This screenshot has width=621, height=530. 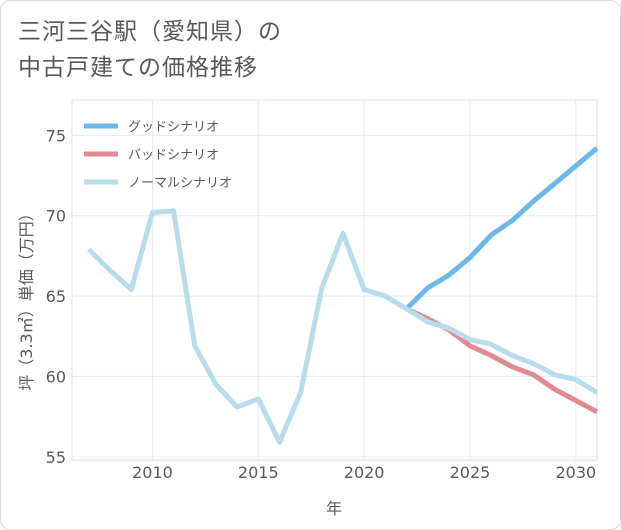 I want to click on x-tick-label: 2010, so click(x=152, y=472).